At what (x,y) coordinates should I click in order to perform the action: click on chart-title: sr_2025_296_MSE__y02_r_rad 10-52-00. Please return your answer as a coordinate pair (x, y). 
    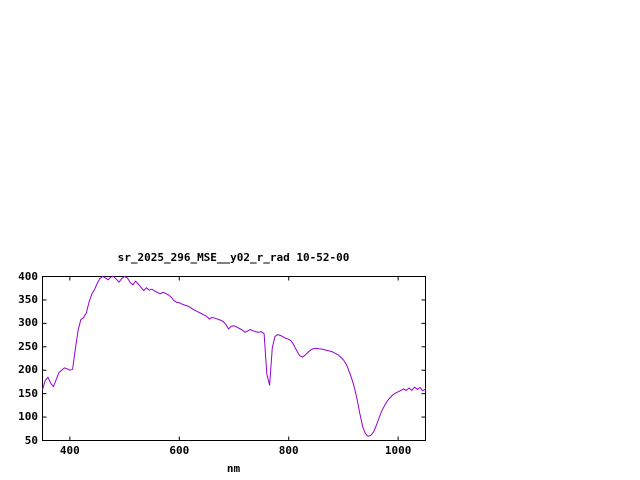
    Looking at the image, I should click on (233, 257).